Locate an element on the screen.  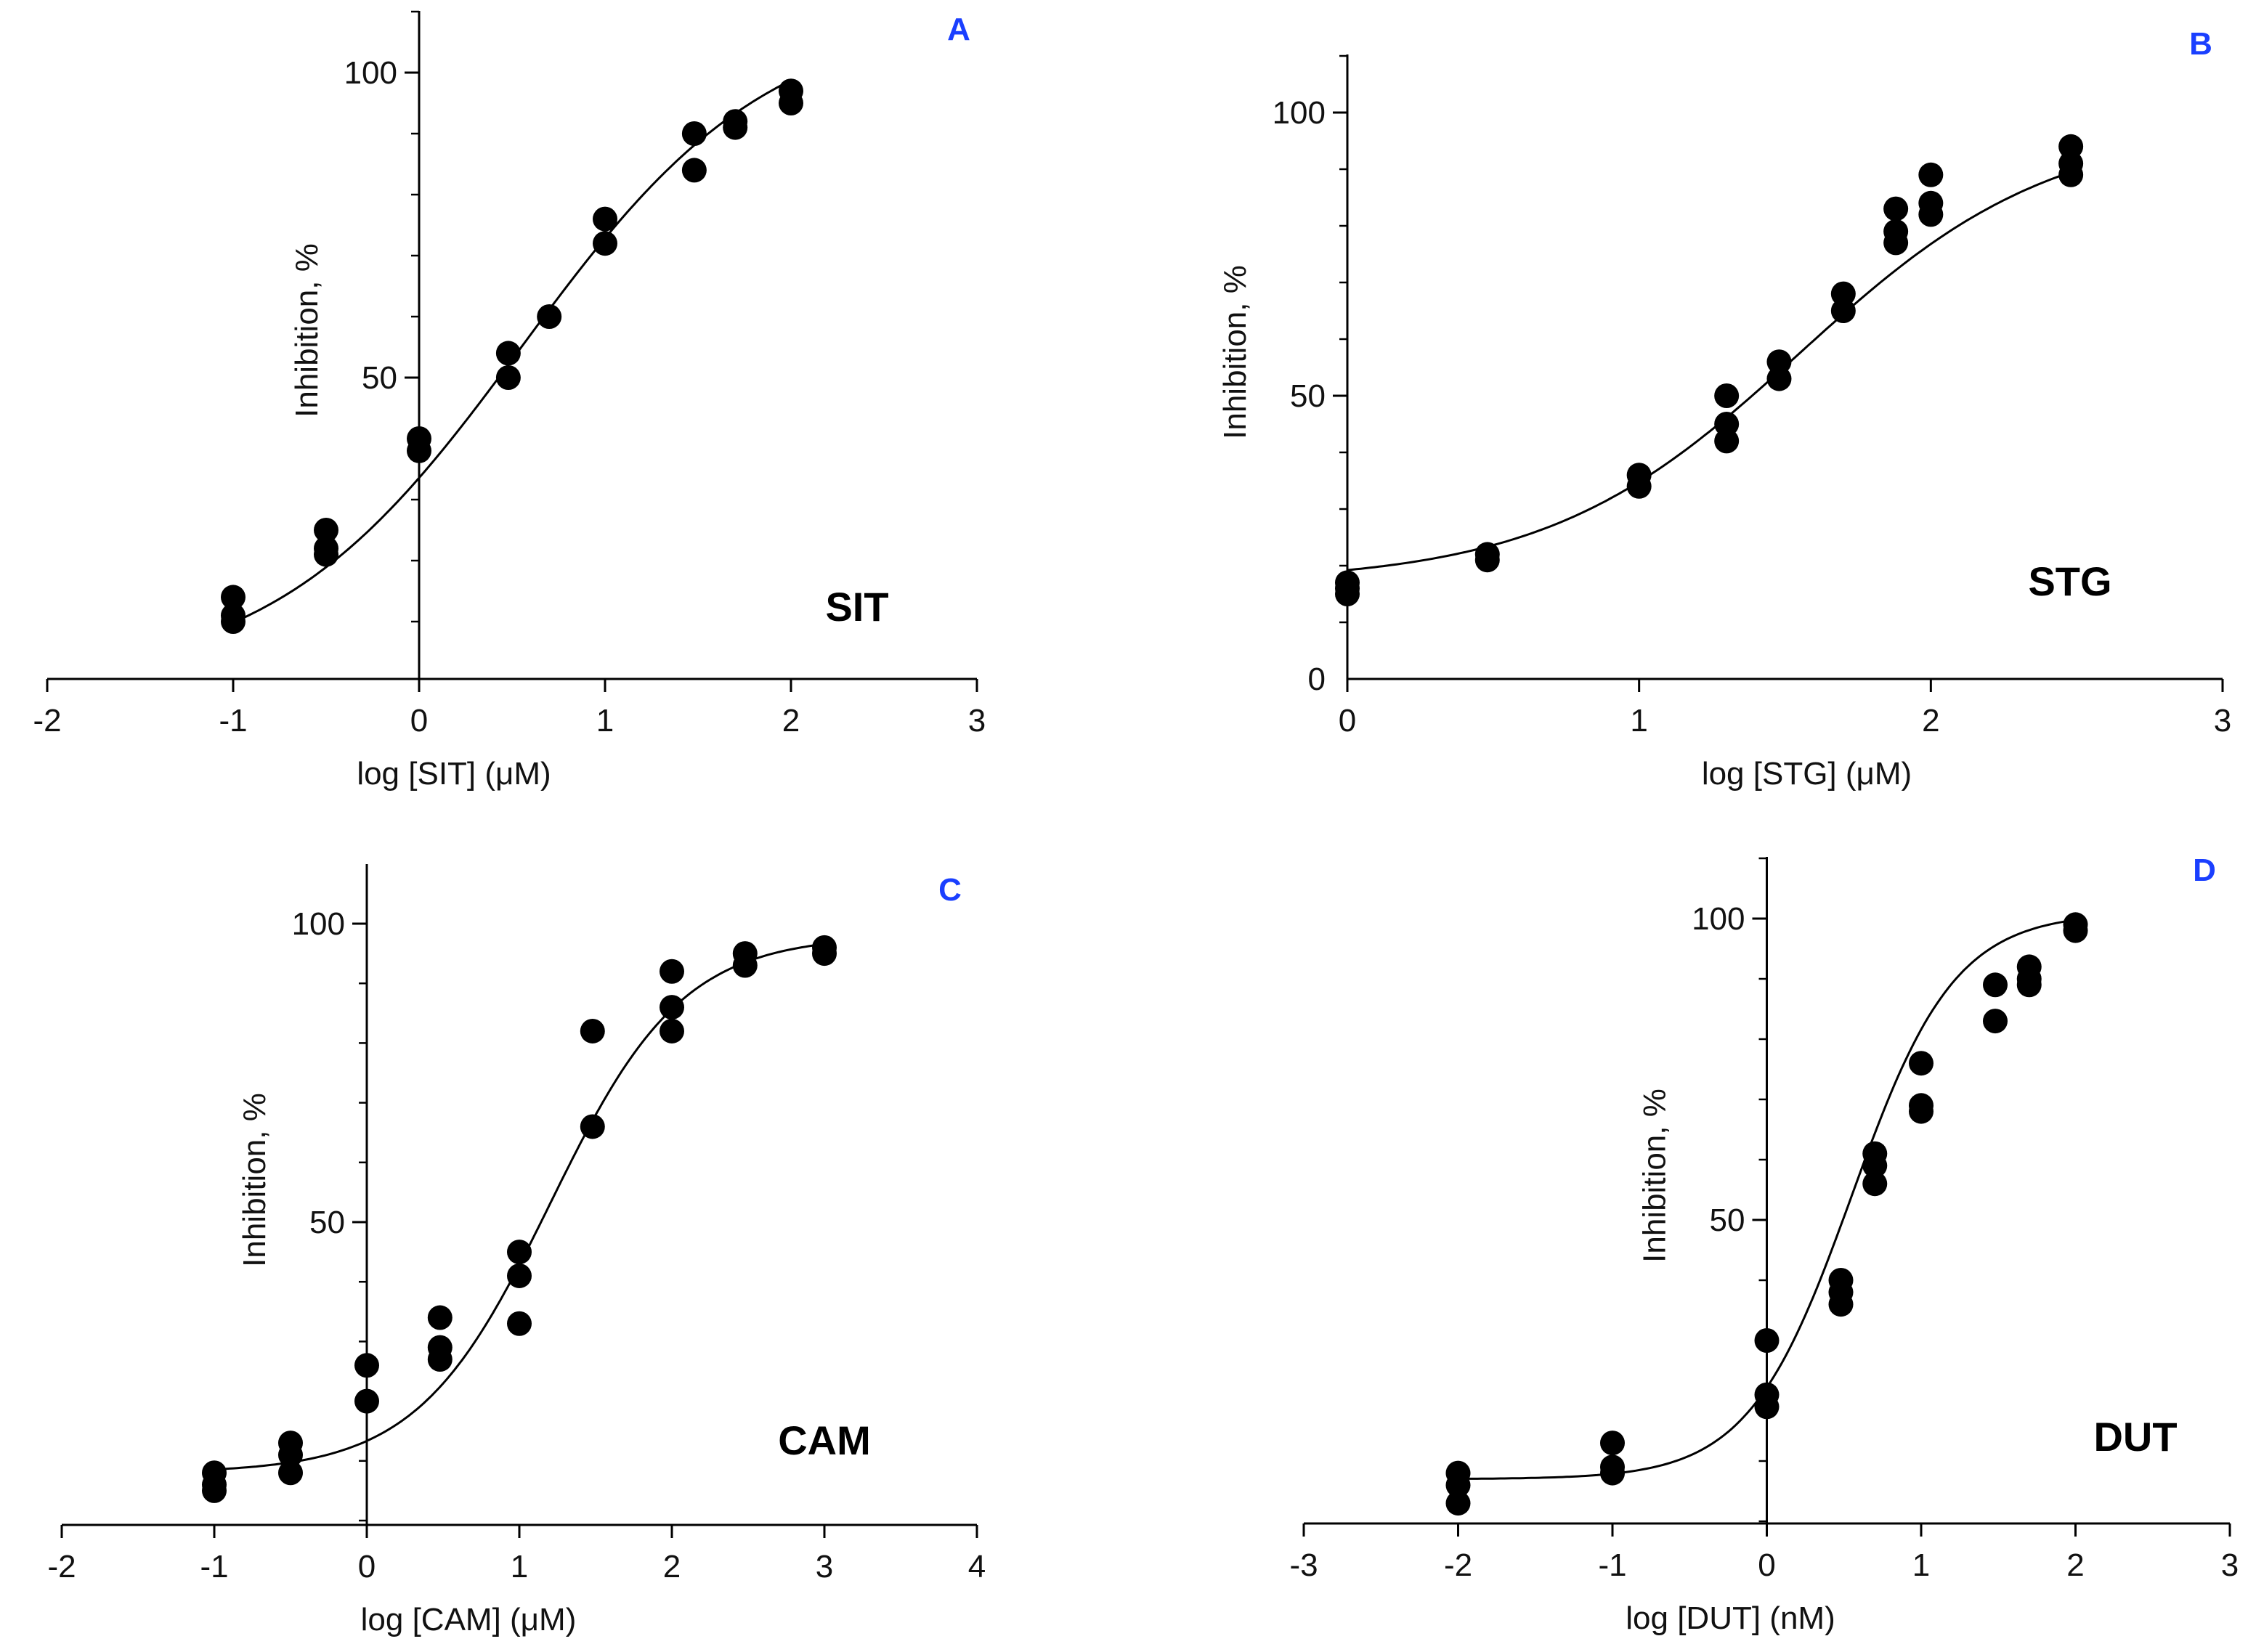
compound-name: CAM is located at coordinates (824, 1440).